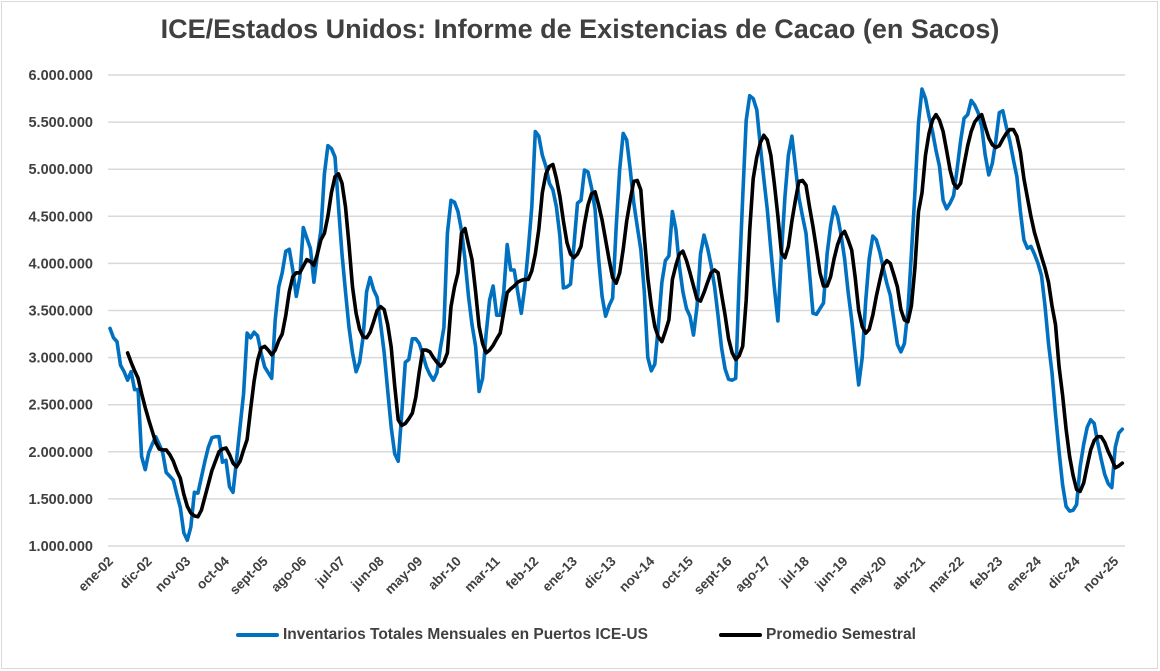 Image resolution: width=1160 pixels, height=671 pixels. I want to click on x-tick-label: feb-23, so click(986, 572).